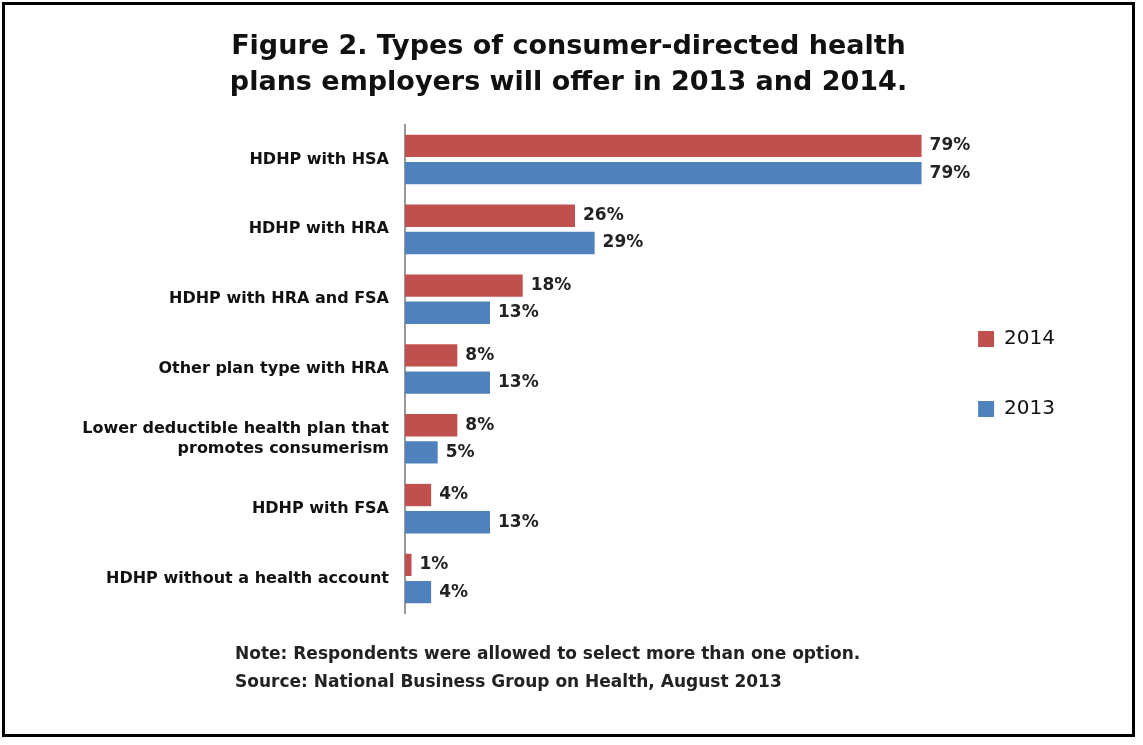 The image size is (1143, 745). I want to click on data-label: 5%, so click(460, 450).